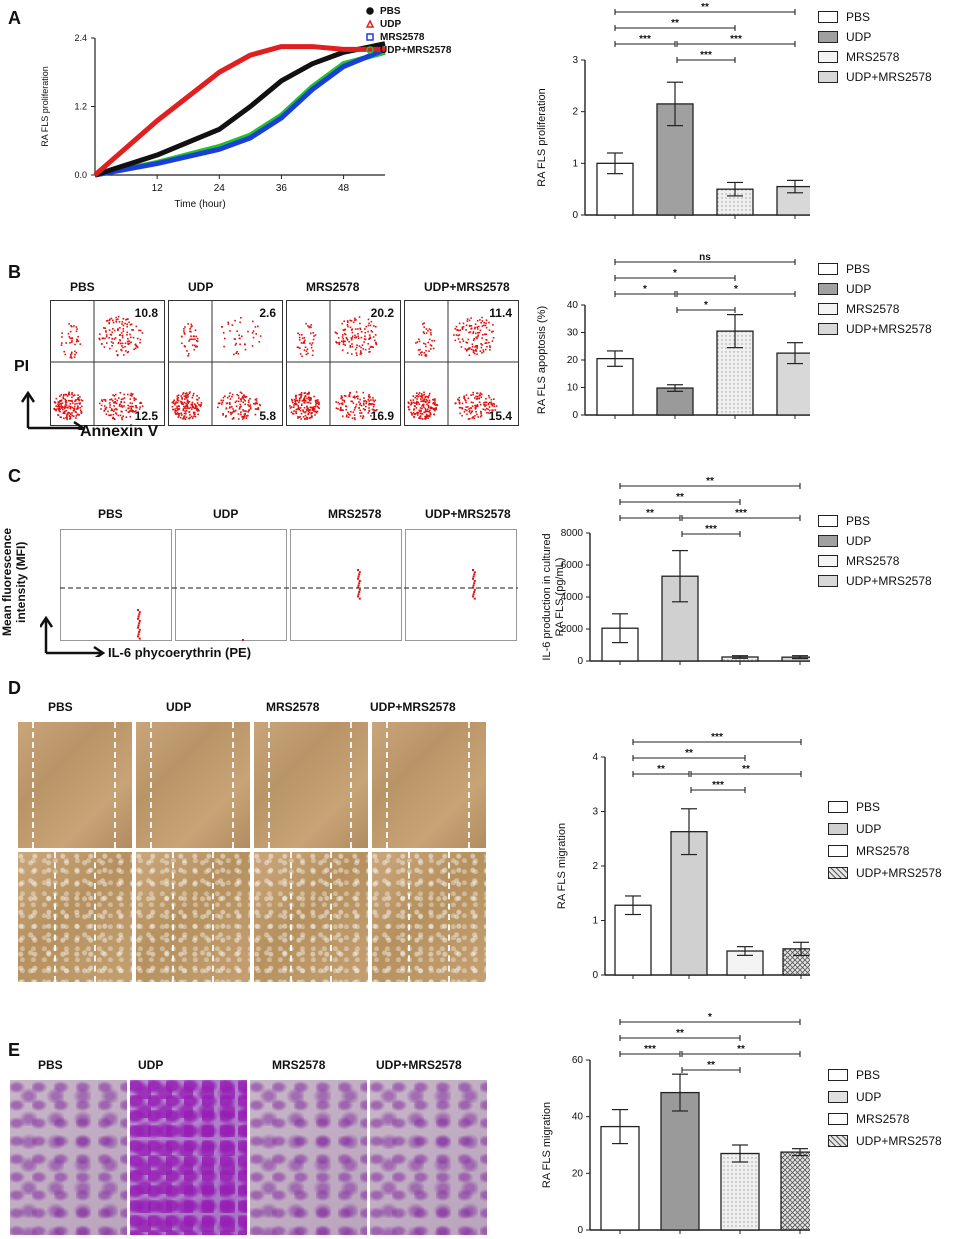  What do you see at coordinates (116, 585) in the screenshot?
I see `plot-frame` at bounding box center [116, 585].